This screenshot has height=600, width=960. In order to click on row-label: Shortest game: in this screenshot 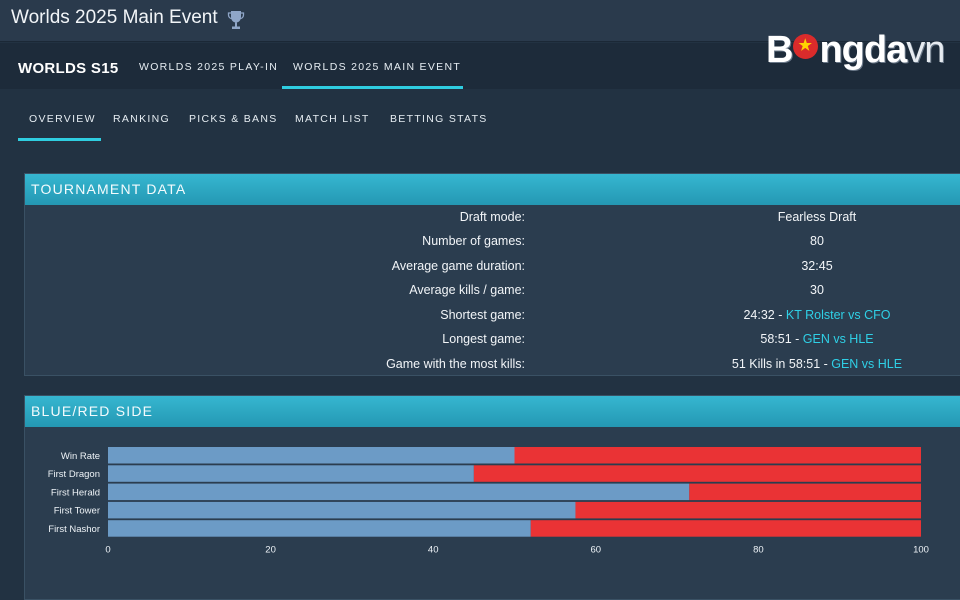, I will do `click(482, 315)`.